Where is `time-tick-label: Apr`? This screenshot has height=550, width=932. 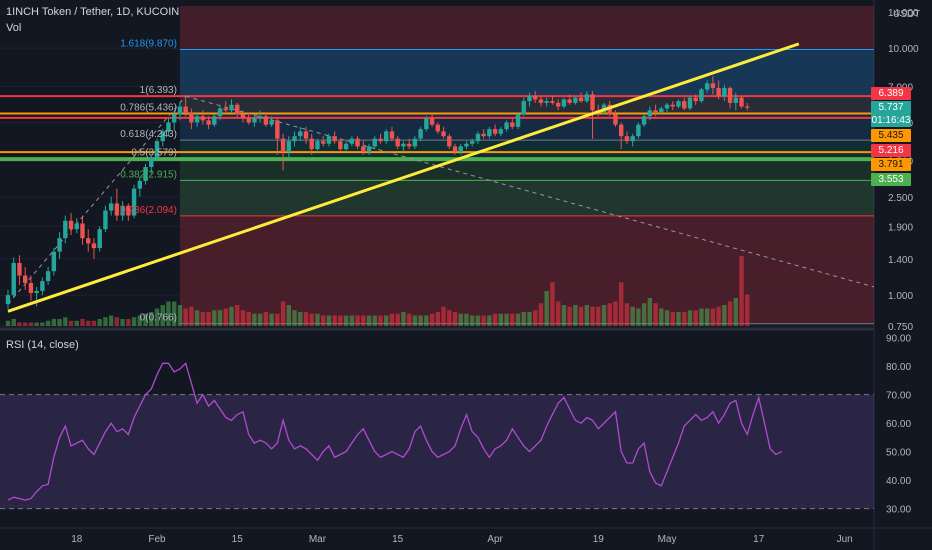
time-tick-label: Apr is located at coordinates (495, 539).